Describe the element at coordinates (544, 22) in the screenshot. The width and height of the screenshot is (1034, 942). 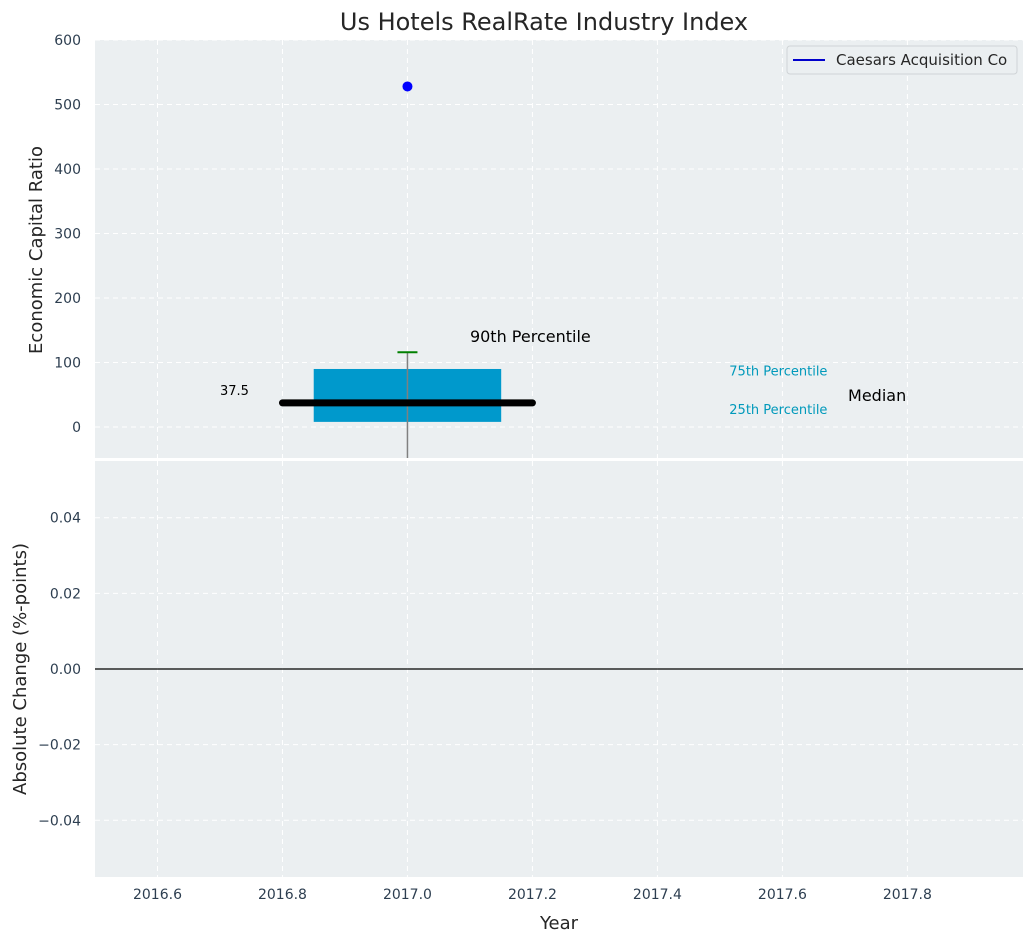
I see `chart-title: Us Hotels RealRate Industry Index` at that location.